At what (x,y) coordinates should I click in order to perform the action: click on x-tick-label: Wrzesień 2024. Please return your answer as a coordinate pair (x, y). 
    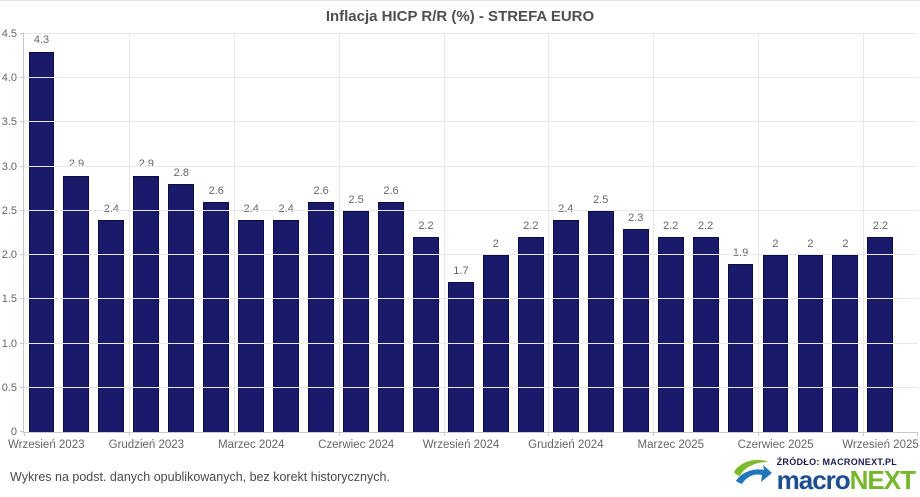
    Looking at the image, I should click on (461, 445).